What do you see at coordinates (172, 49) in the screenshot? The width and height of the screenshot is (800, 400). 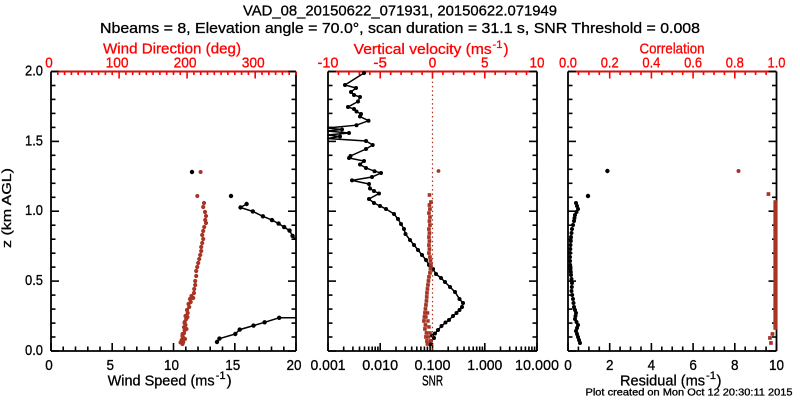 I see `svg-text: Wind Direction (deg)` at bounding box center [172, 49].